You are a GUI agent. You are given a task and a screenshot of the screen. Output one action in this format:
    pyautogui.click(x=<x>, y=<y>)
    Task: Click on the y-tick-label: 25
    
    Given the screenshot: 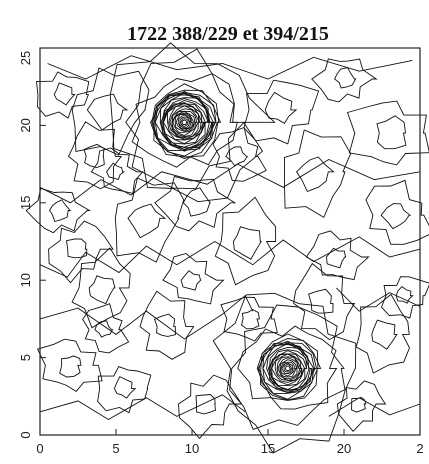 What is the action you would take?
    pyautogui.click(x=25, y=58)
    